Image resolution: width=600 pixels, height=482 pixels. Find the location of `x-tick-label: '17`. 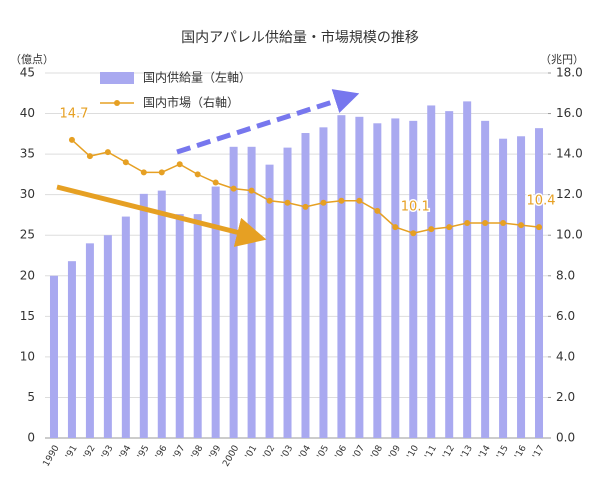

x-tick-label: '17 is located at coordinates (539, 452).